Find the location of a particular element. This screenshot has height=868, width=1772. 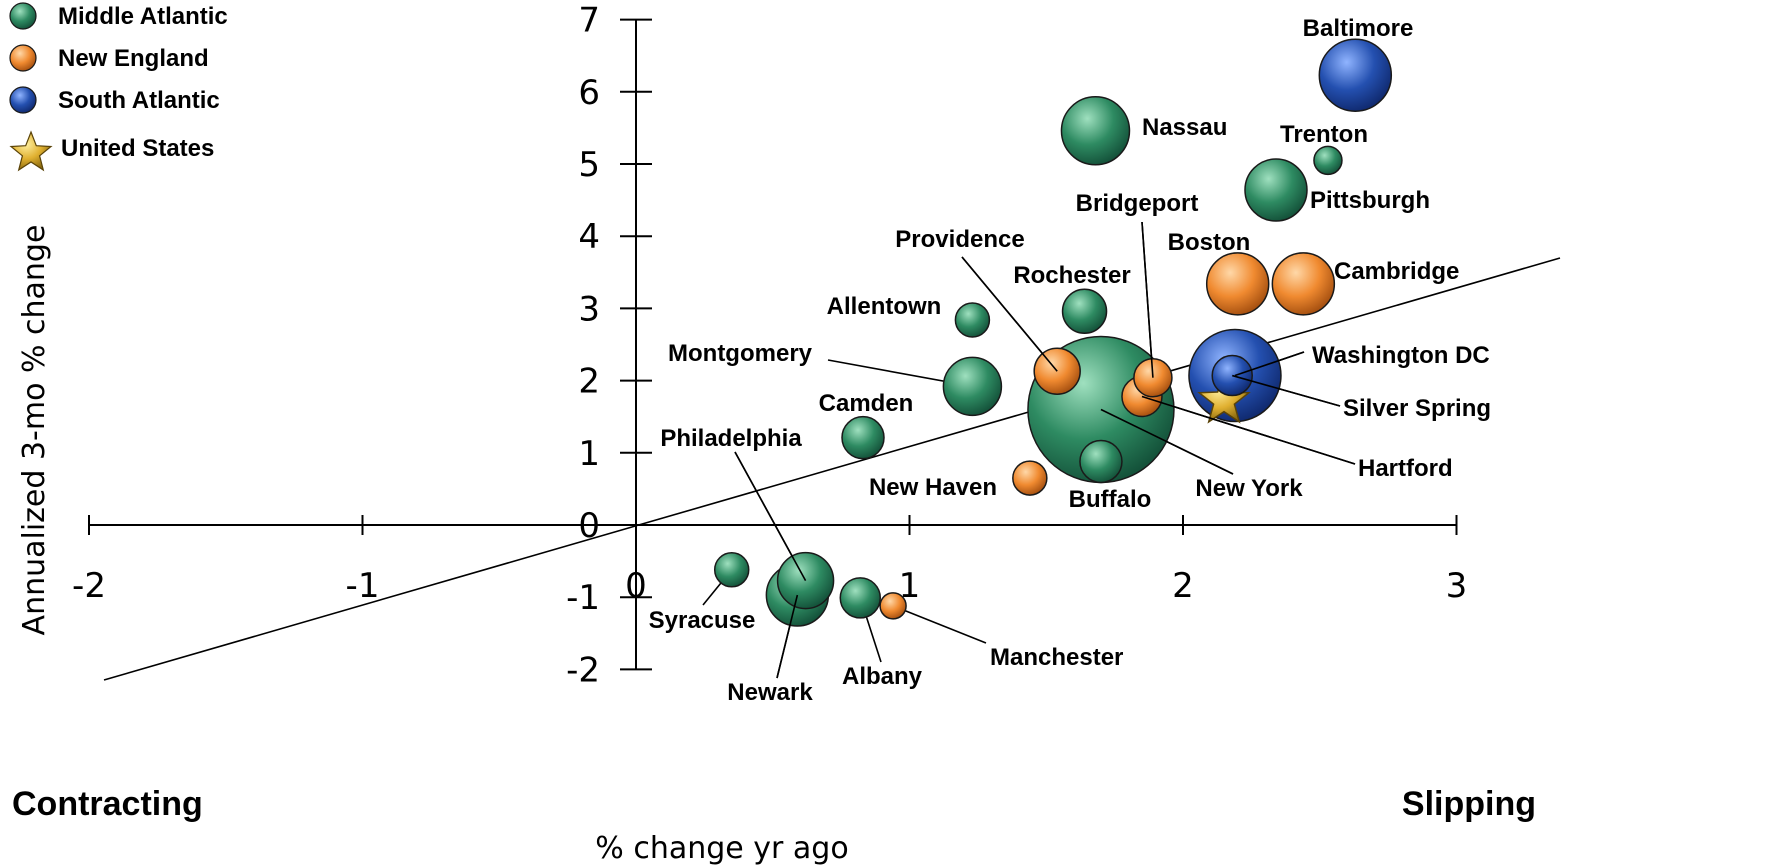

point-boston is located at coordinates (1237, 284).